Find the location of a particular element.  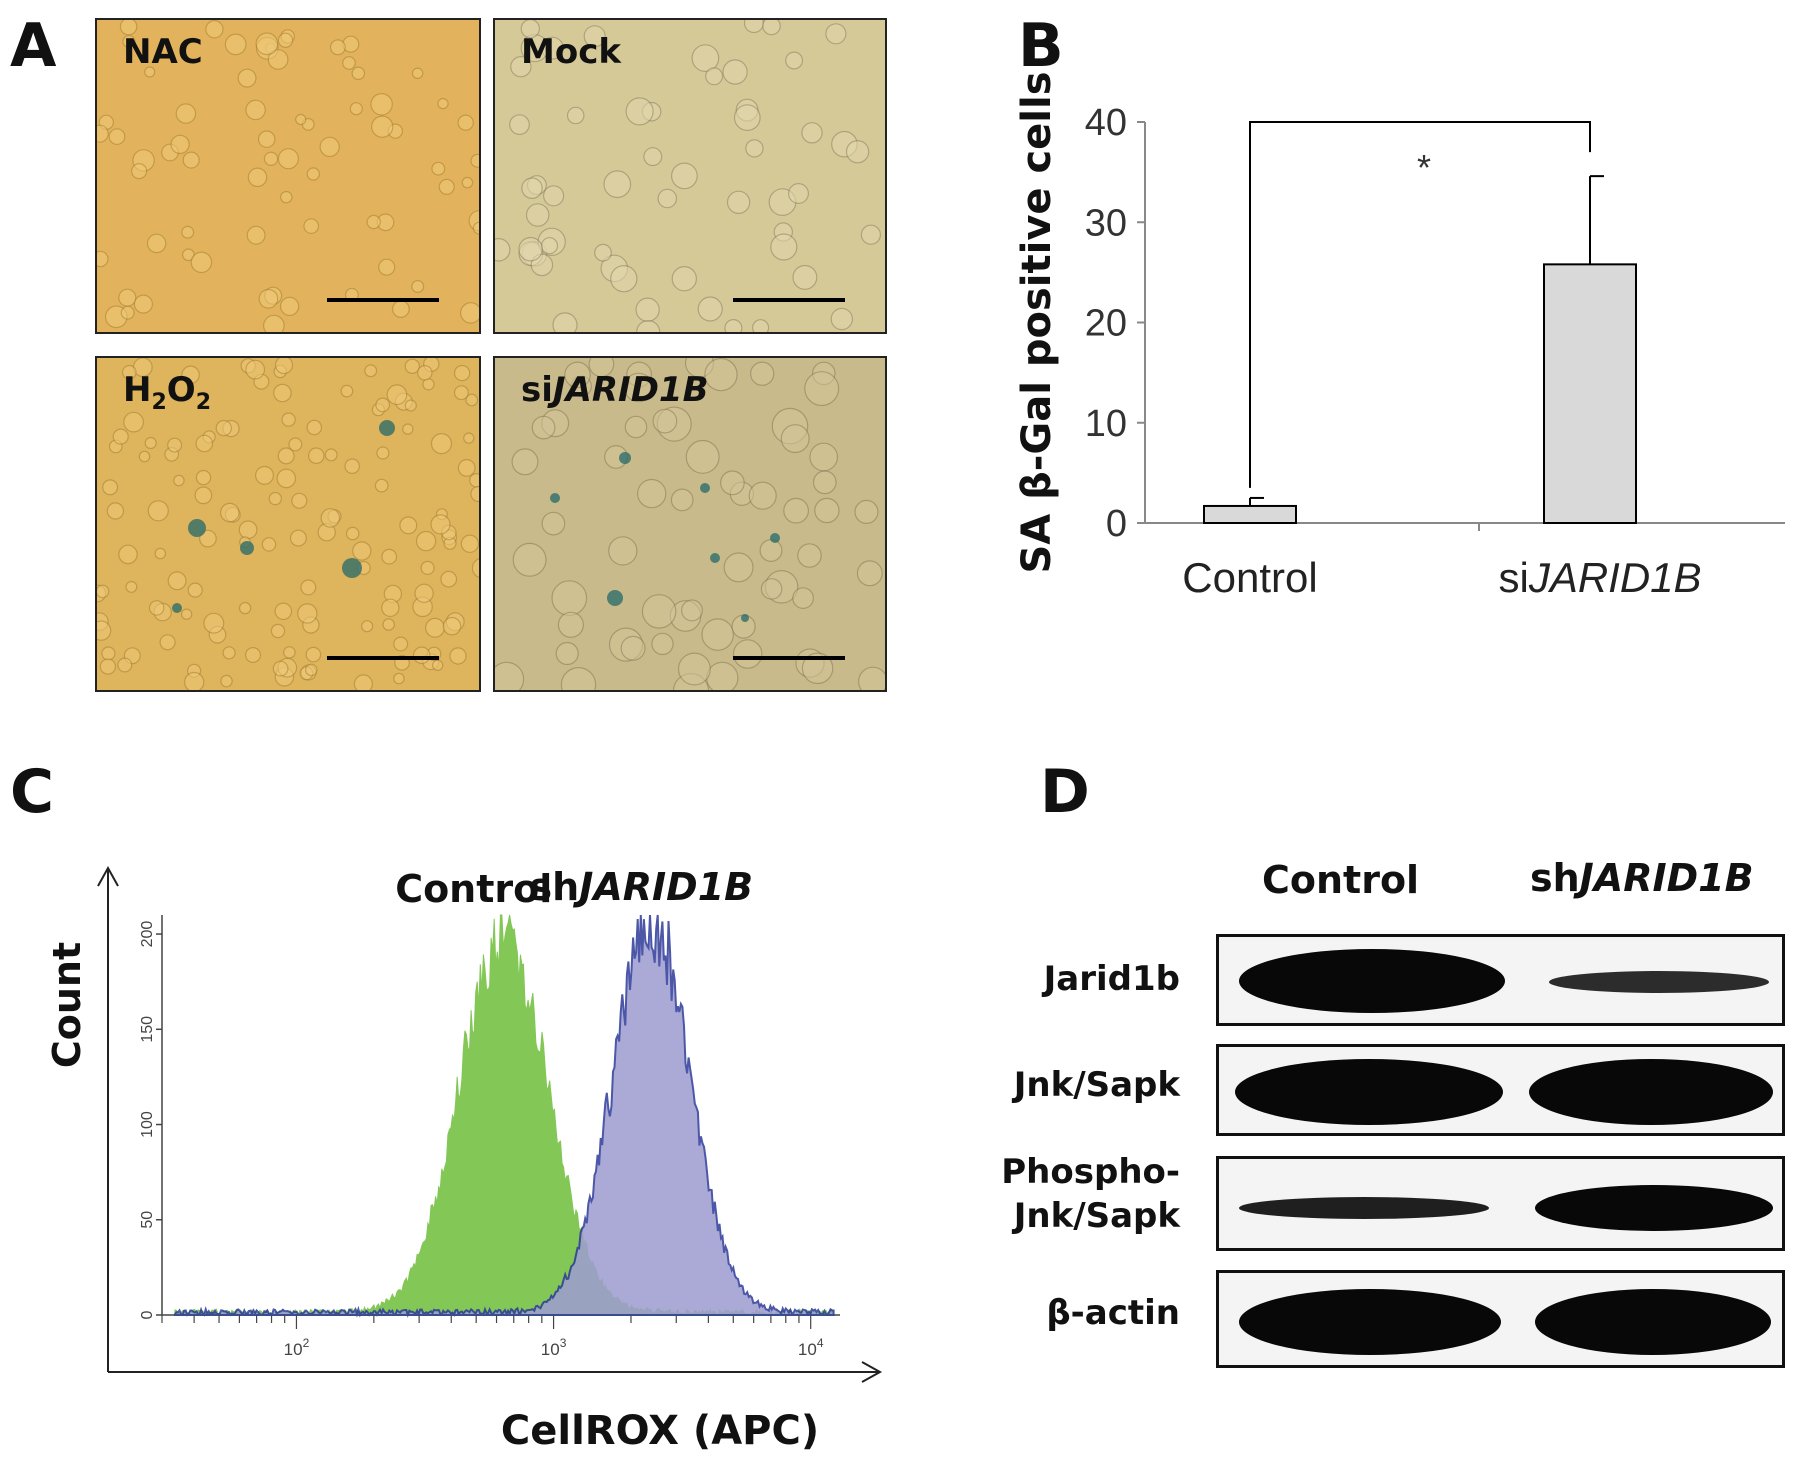

micrograph-h2o2: H2O2 is located at coordinates (288, 524).